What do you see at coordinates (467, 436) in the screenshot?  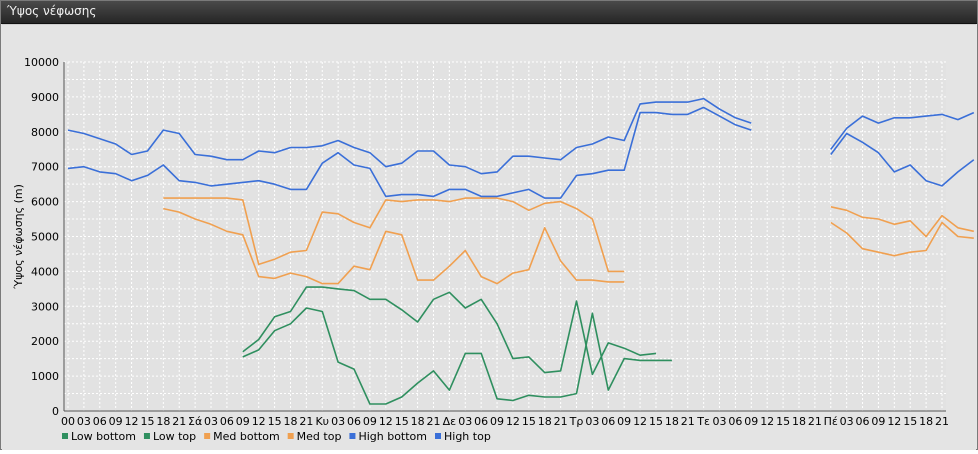 I see `legend-label: High top` at bounding box center [467, 436].